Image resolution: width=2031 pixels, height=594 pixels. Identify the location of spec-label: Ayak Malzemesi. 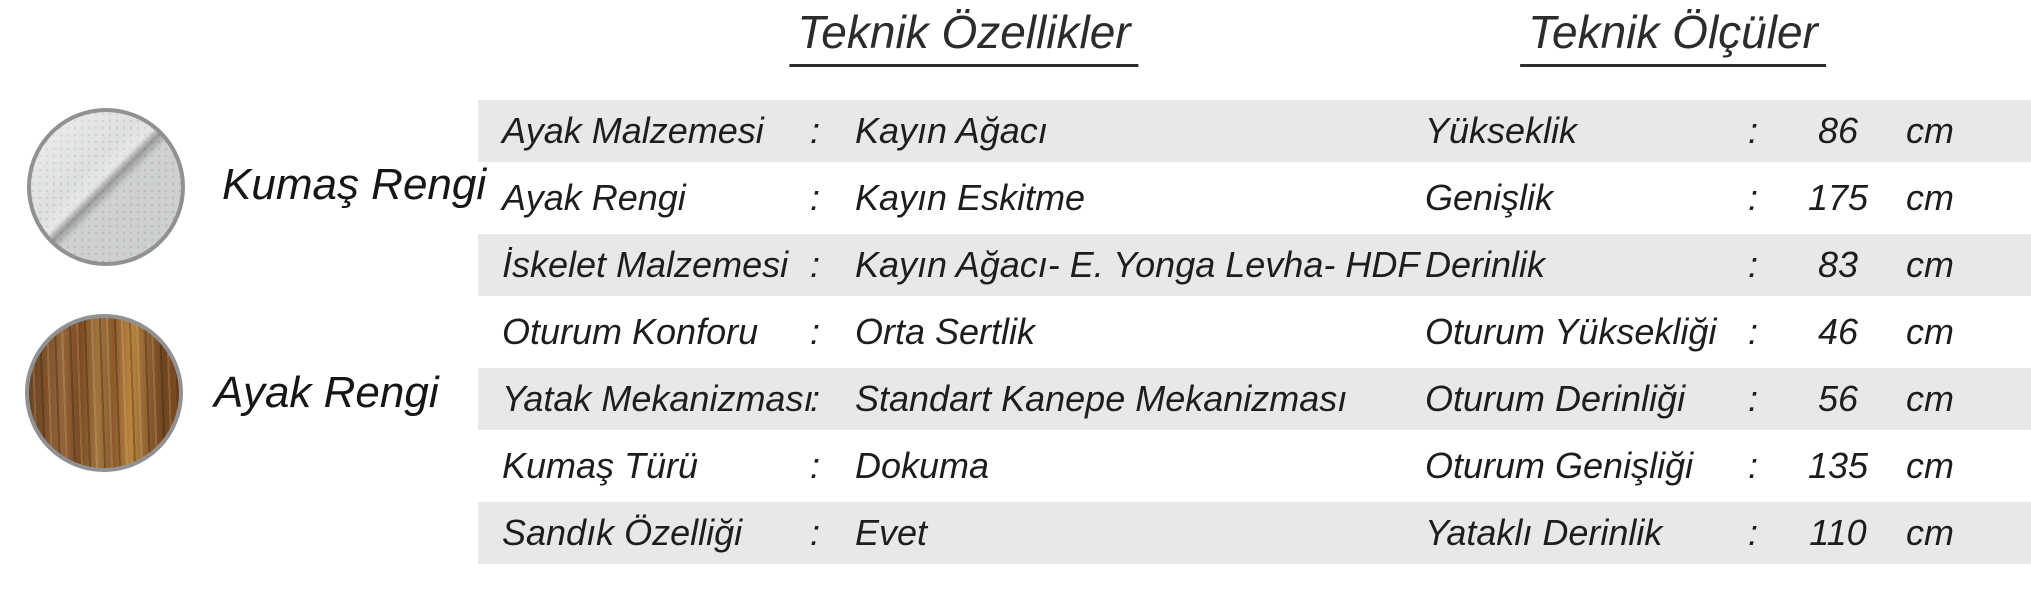
(633, 130).